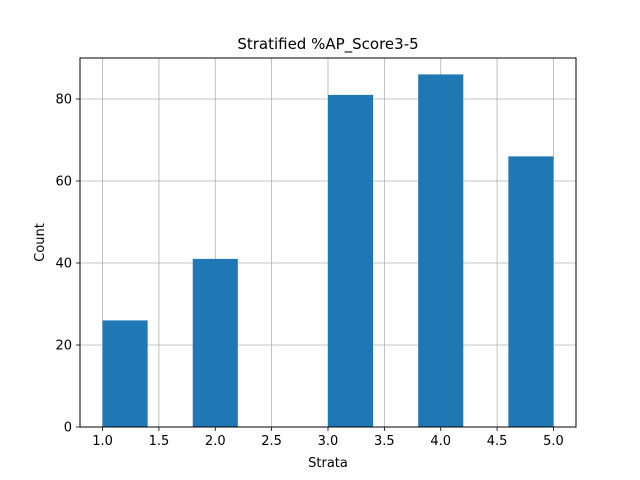 The height and width of the screenshot is (480, 640). Describe the element at coordinates (159, 441) in the screenshot. I see `x-tick-label: 1.5` at that location.